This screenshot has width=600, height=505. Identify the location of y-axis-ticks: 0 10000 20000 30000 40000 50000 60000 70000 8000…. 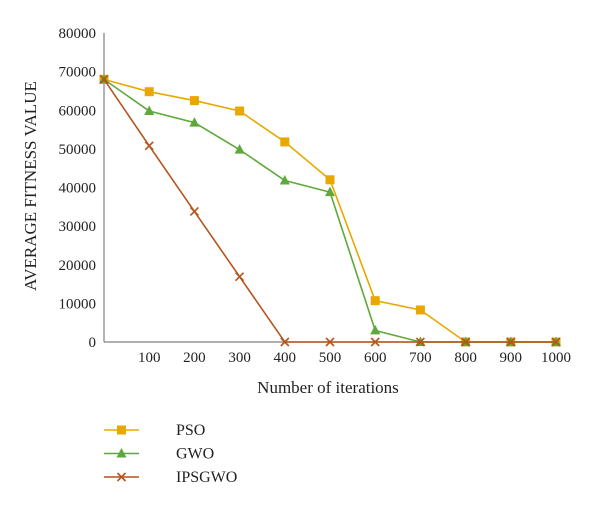
(78, 188).